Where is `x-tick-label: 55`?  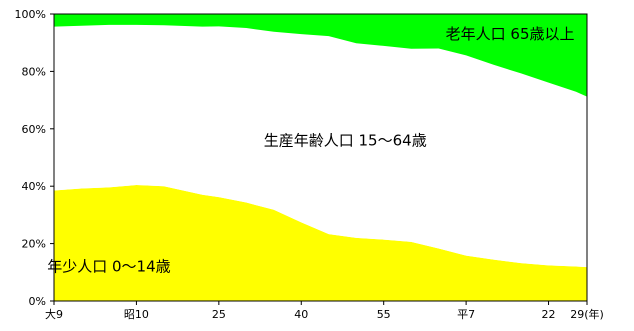
x-tick-label: 55 is located at coordinates (384, 314).